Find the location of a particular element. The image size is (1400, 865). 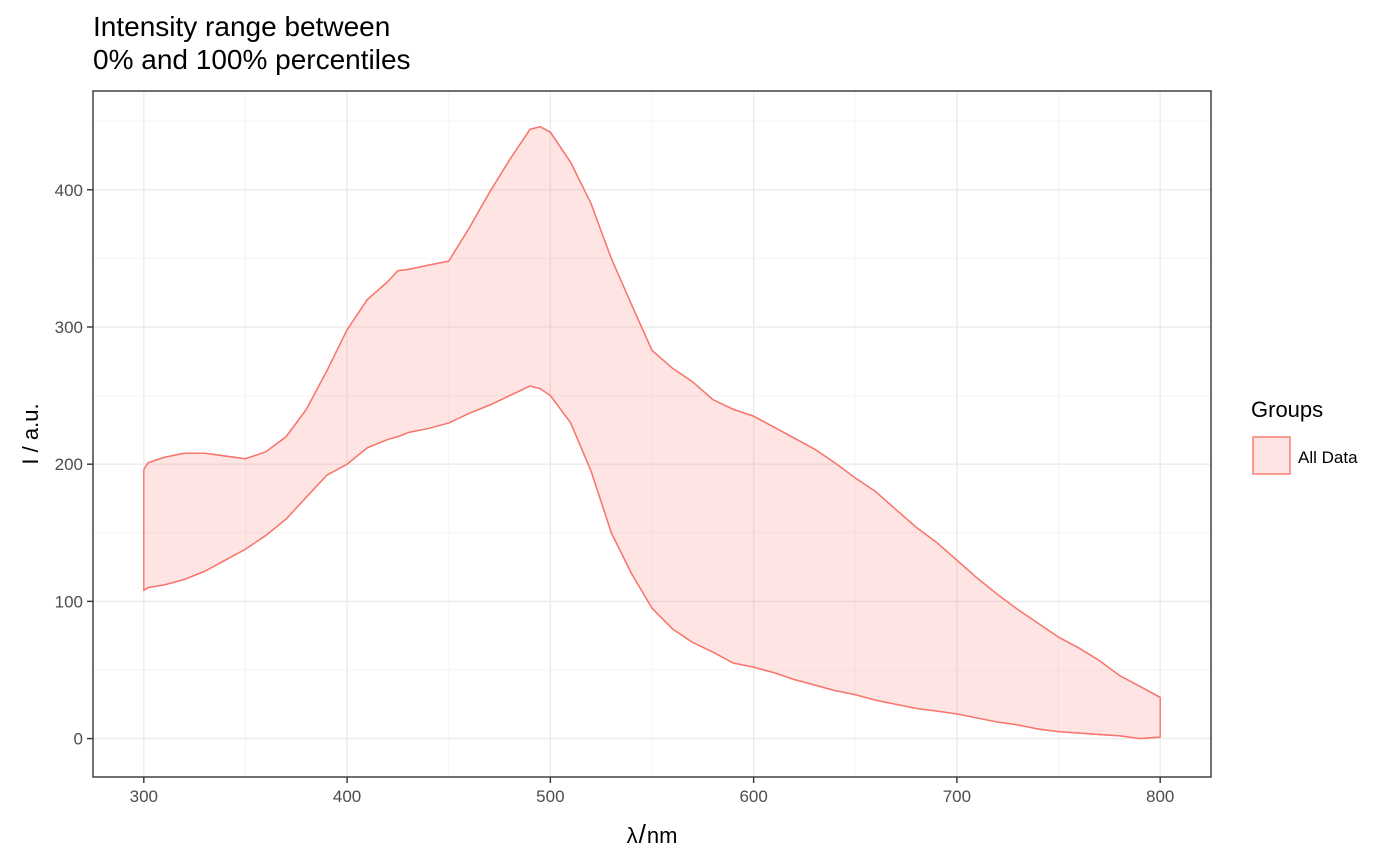

y-tick-label: 100 is located at coordinates (69, 601).